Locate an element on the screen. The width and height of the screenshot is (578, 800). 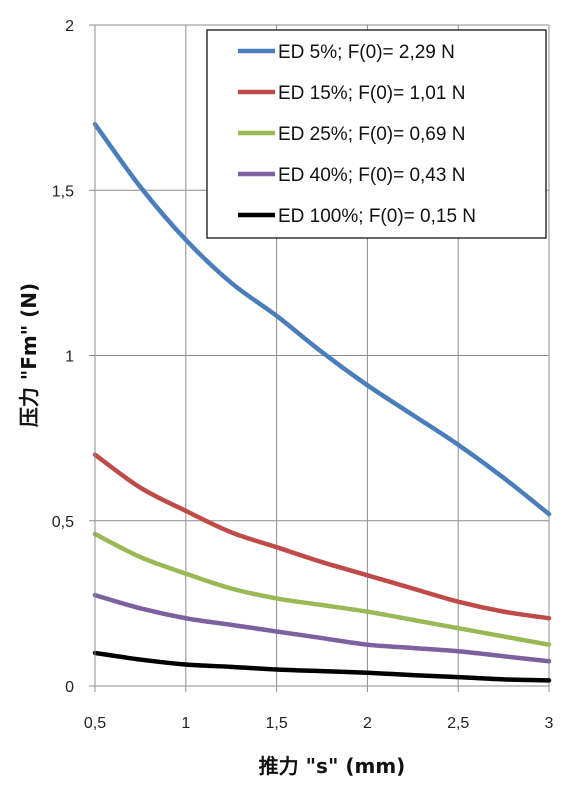
x-tick-label: 2,5 is located at coordinates (458, 723).